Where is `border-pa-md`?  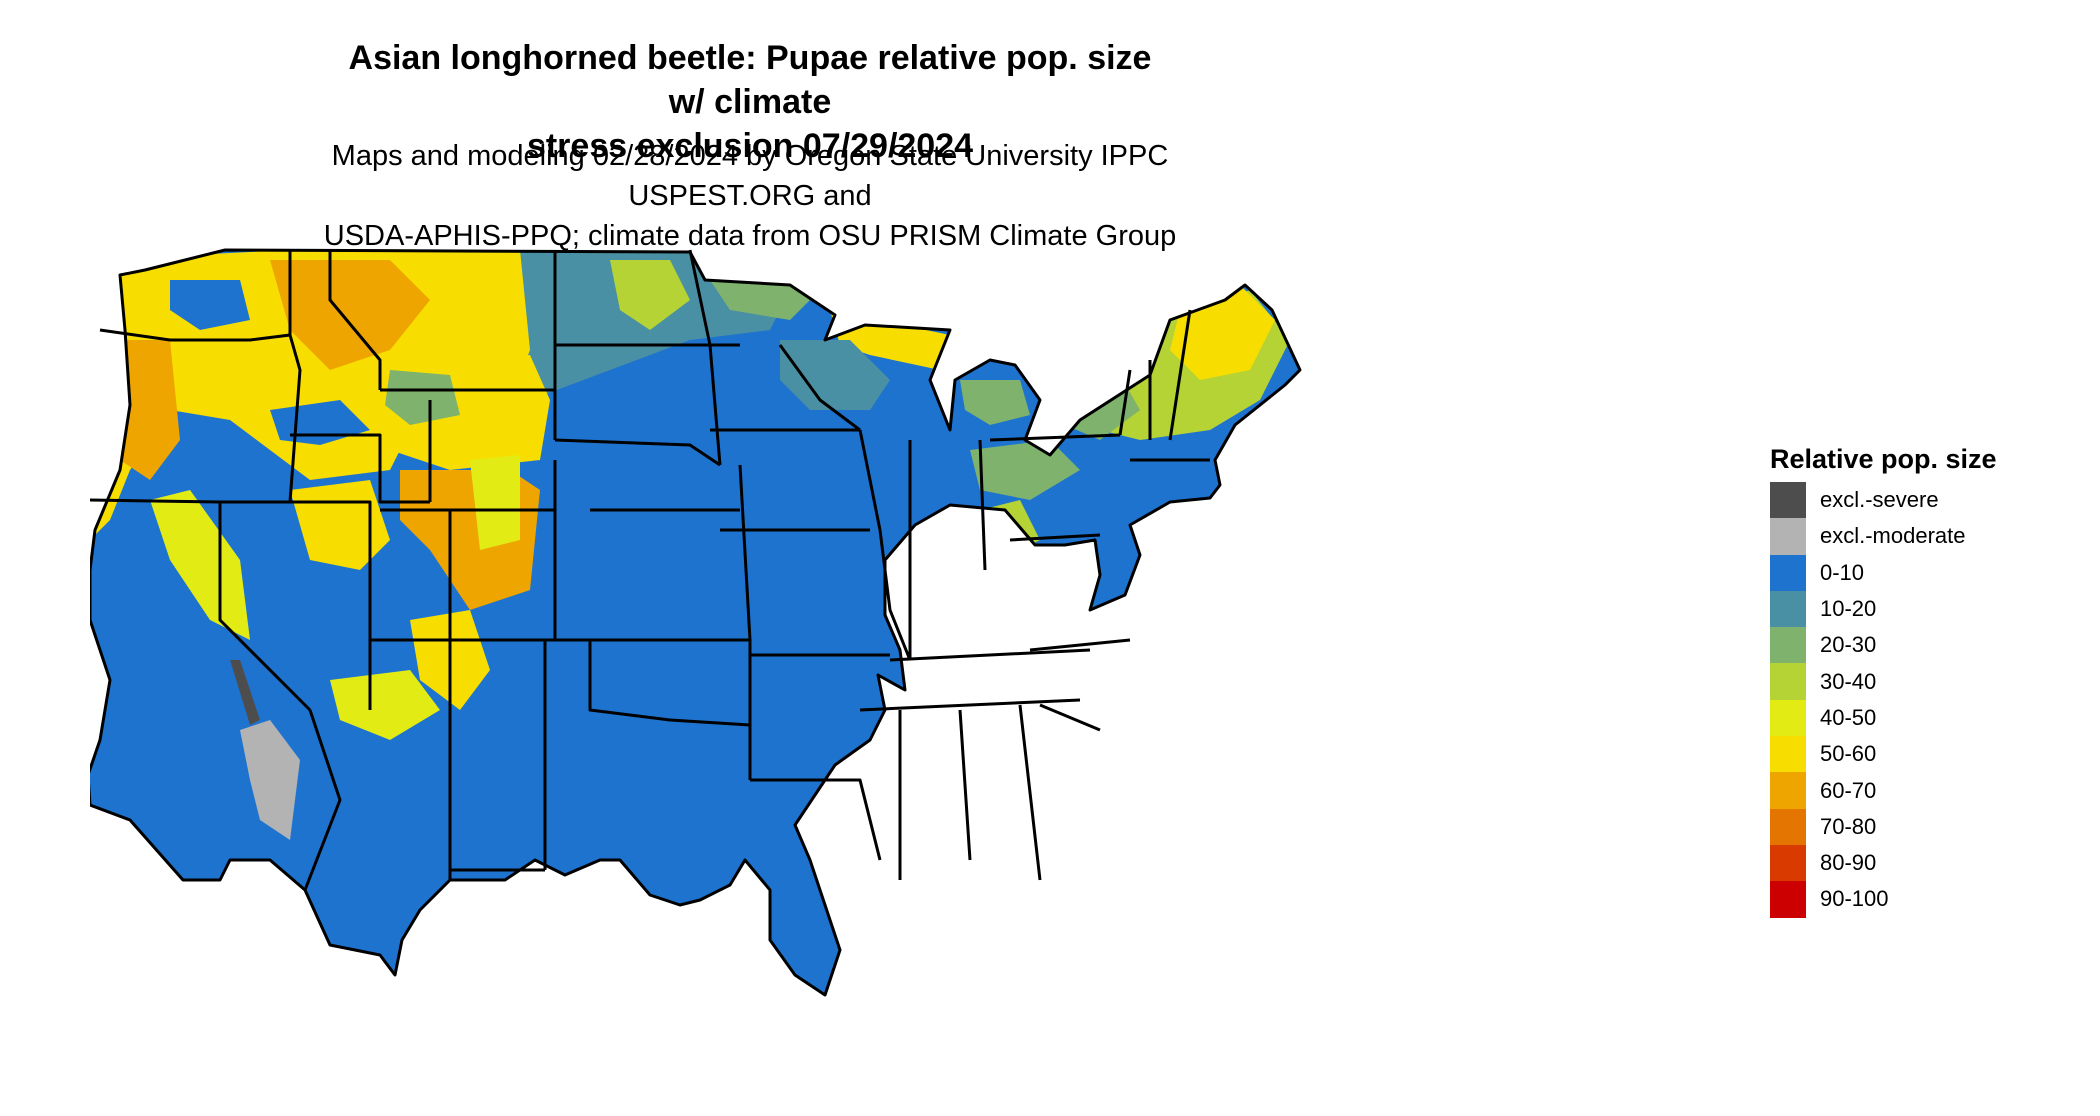 border-pa-md is located at coordinates (1055, 537).